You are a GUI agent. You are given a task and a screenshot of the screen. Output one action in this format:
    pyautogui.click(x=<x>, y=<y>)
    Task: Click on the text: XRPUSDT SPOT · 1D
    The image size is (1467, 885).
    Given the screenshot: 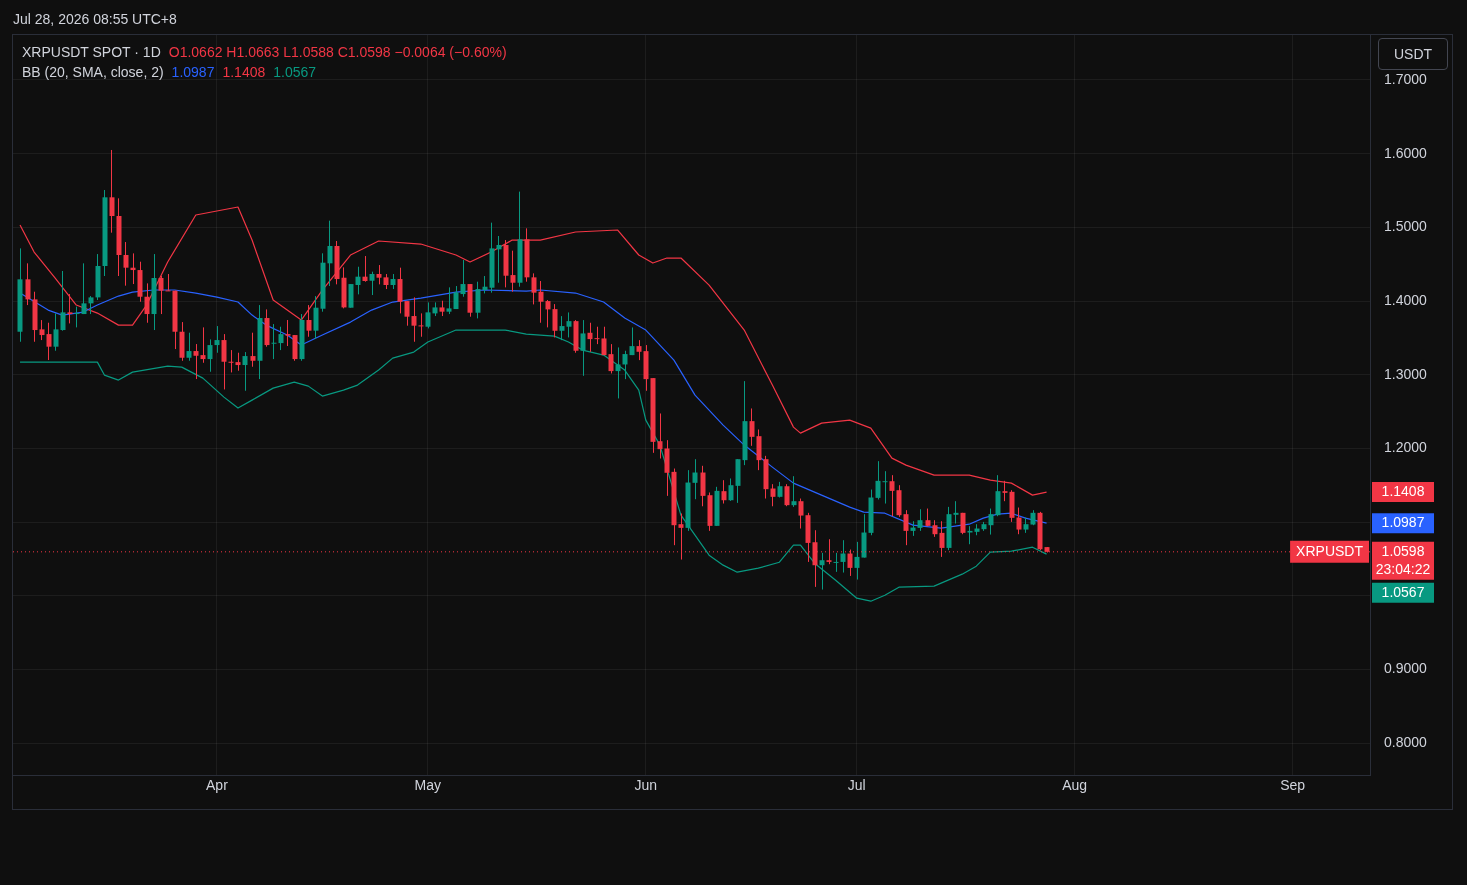 What is the action you would take?
    pyautogui.click(x=91, y=52)
    